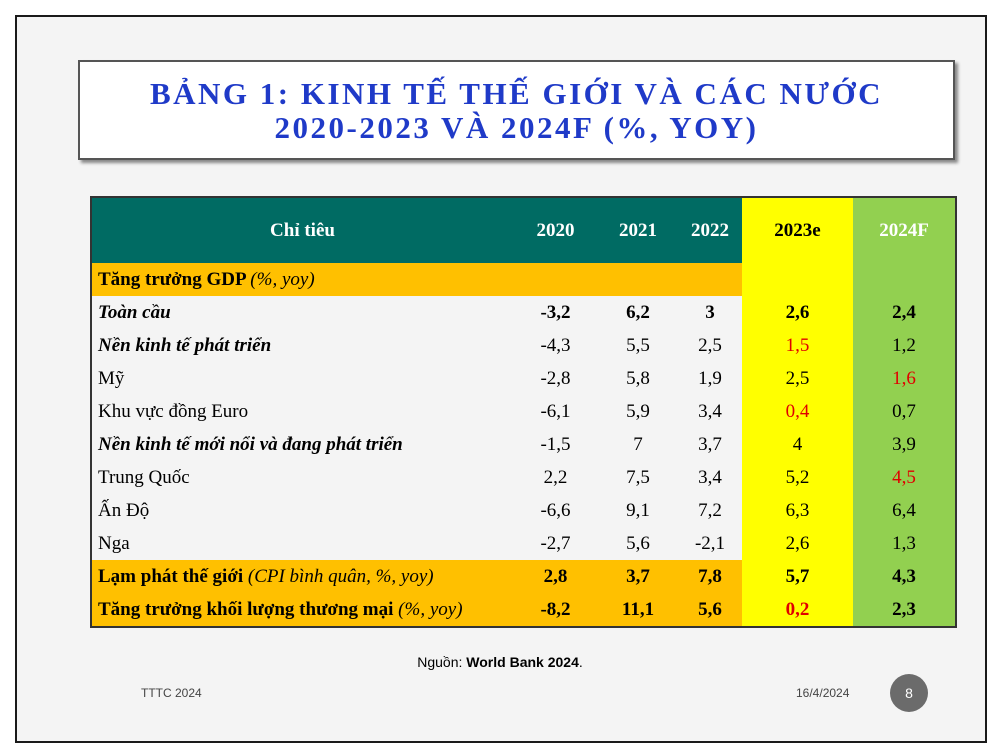 This screenshot has height=750, width=1000. Describe the element at coordinates (797, 411) in the screenshot. I see `value-cell-2023e: 0,4` at that location.